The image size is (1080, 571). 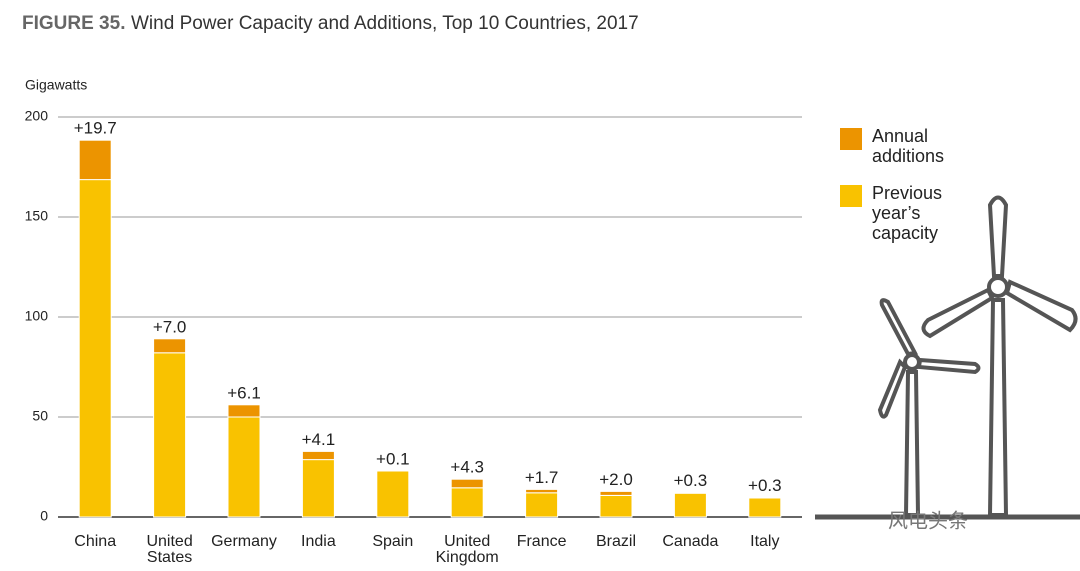 I want to click on x-tick-label: Germany, so click(x=244, y=541).